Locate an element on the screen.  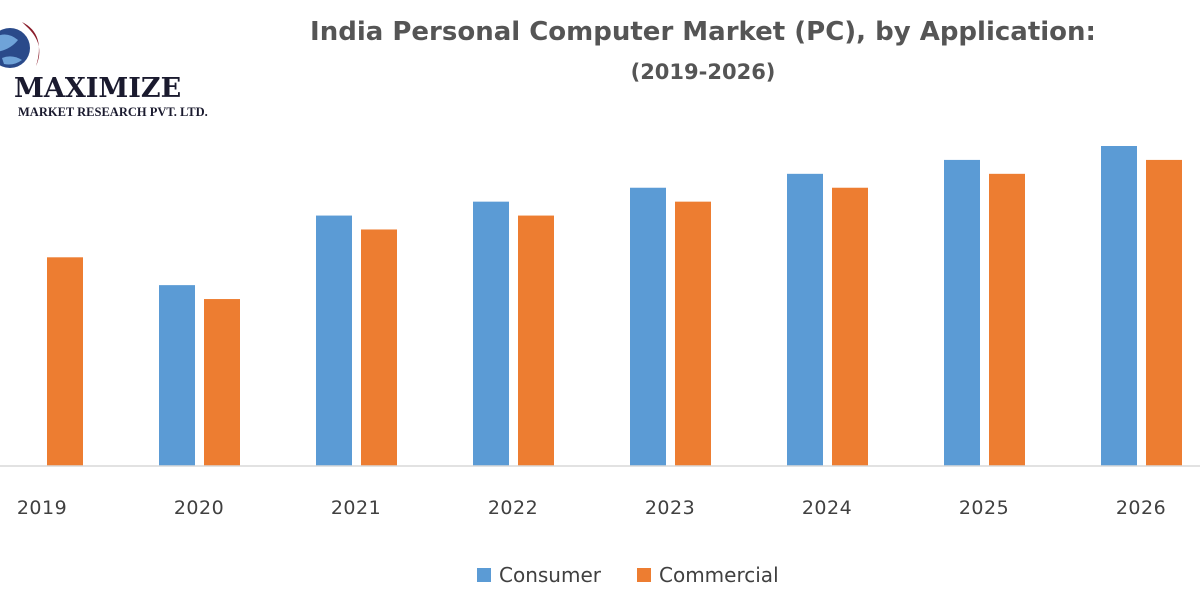
x-tick-label-2022: 2022 is located at coordinates (513, 508).